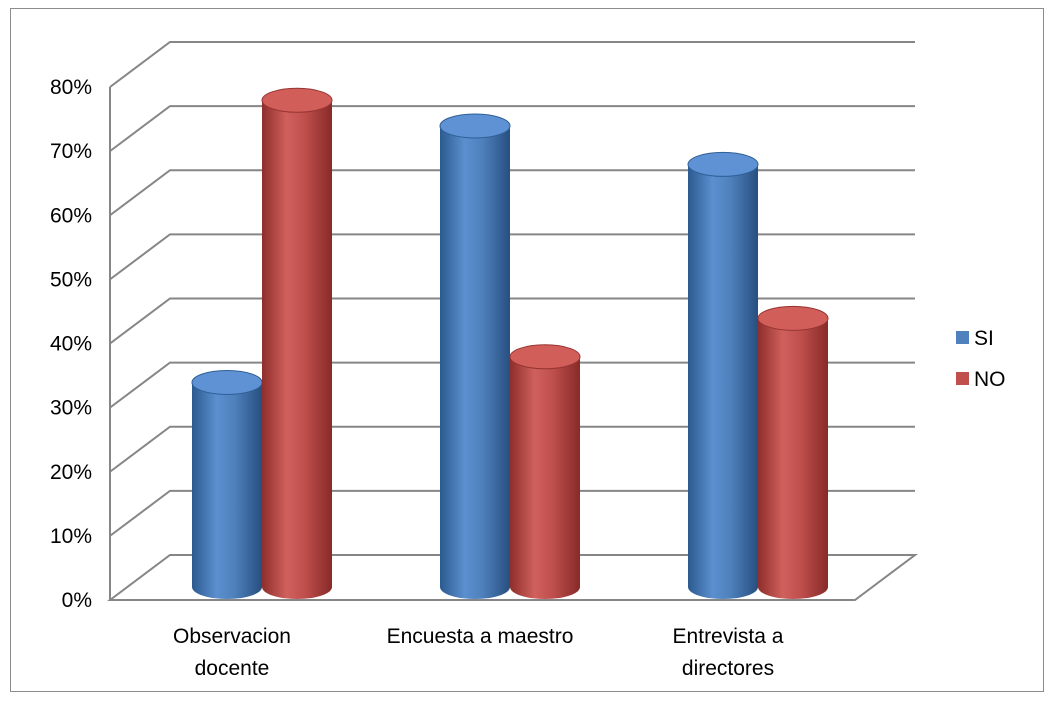 This screenshot has width=1055, height=701. What do you see at coordinates (71, 215) in the screenshot?
I see `y-tick-label: 60%` at bounding box center [71, 215].